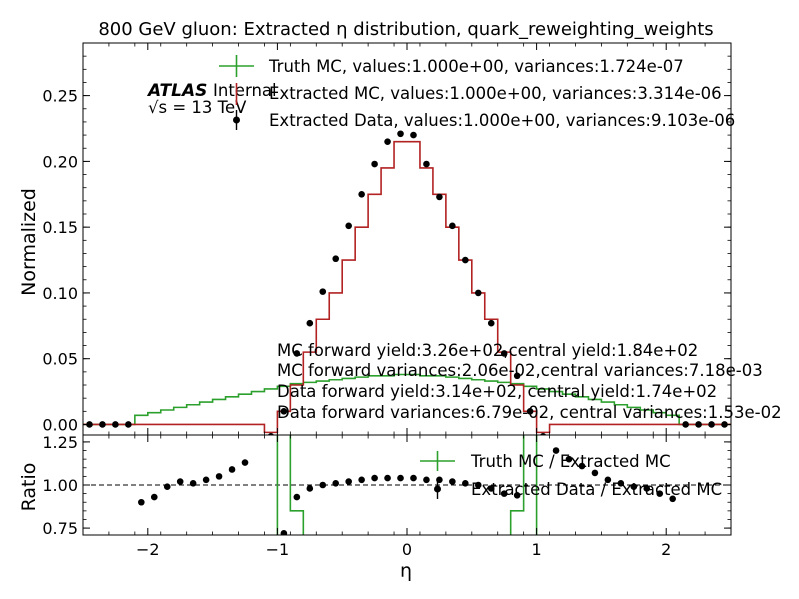 The width and height of the screenshot is (799, 599). Describe the element at coordinates (29, 242) in the screenshot. I see `main-y-axis-label: Normalized` at that location.